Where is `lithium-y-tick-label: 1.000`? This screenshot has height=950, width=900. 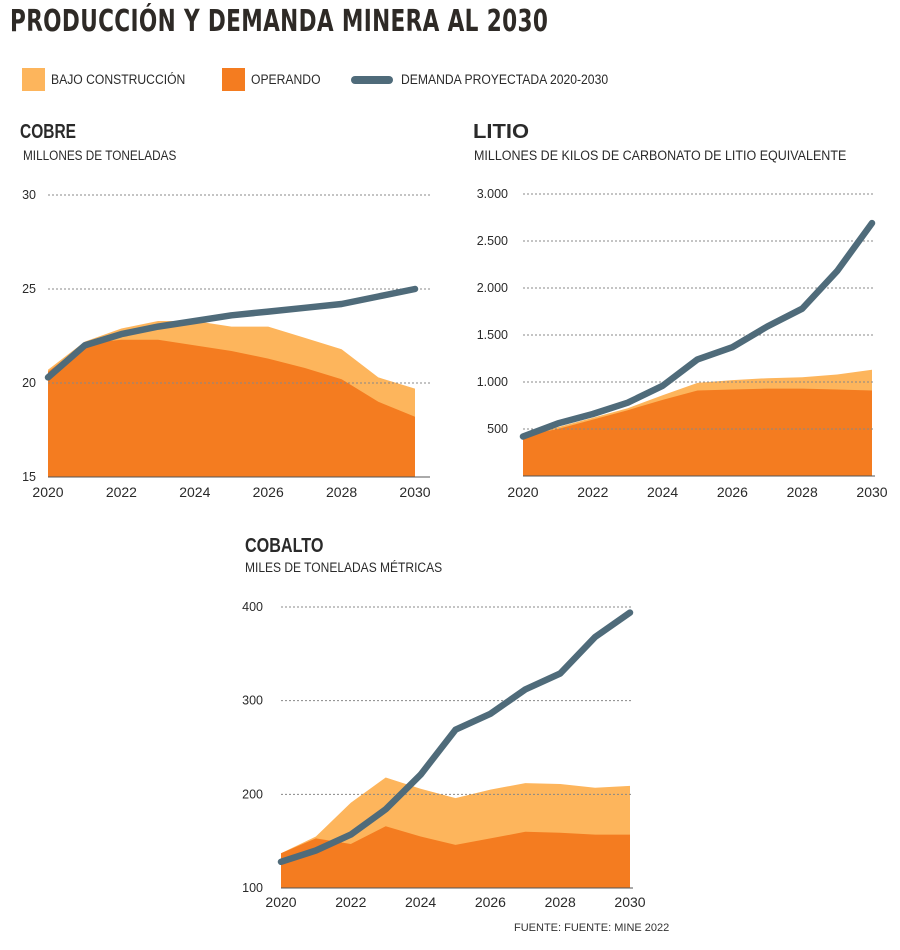 lithium-y-tick-label: 1.000 is located at coordinates (492, 382).